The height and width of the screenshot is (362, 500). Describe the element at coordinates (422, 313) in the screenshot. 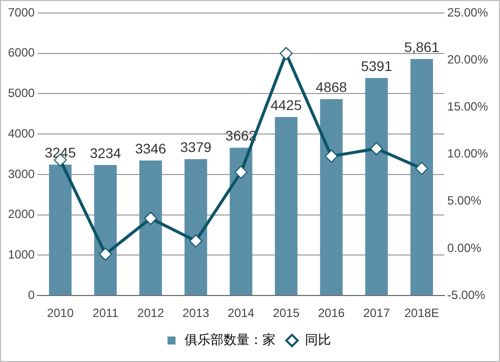

I see `x-tick-label: 2018E` at that location.